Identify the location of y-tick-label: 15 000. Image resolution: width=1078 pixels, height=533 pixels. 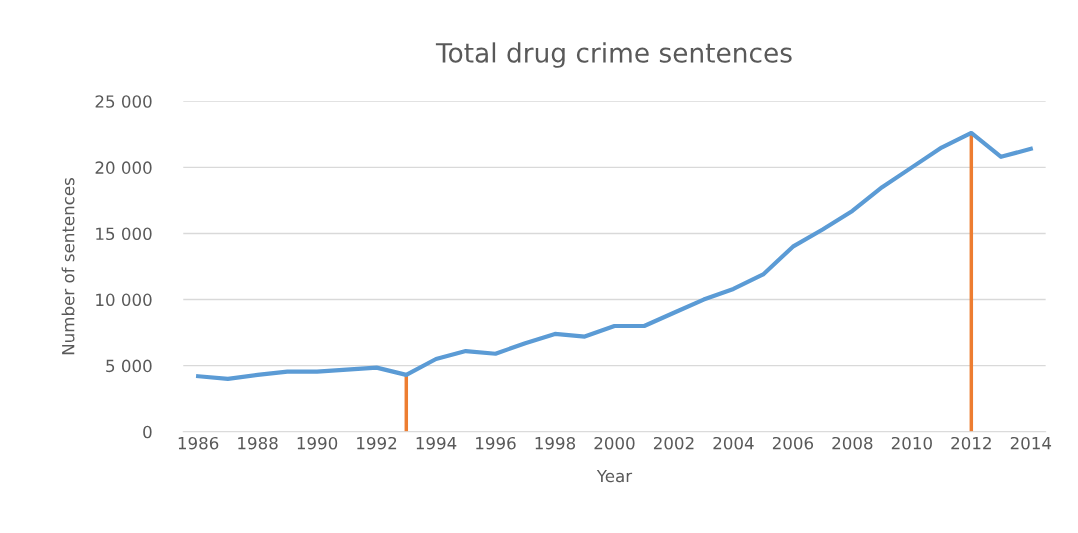
(124, 234).